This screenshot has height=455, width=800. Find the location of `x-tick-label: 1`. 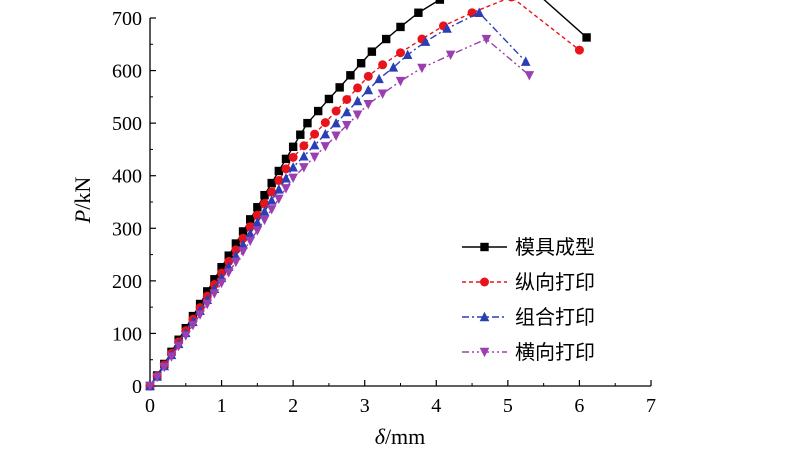

x-tick-label: 1 is located at coordinates (222, 406).